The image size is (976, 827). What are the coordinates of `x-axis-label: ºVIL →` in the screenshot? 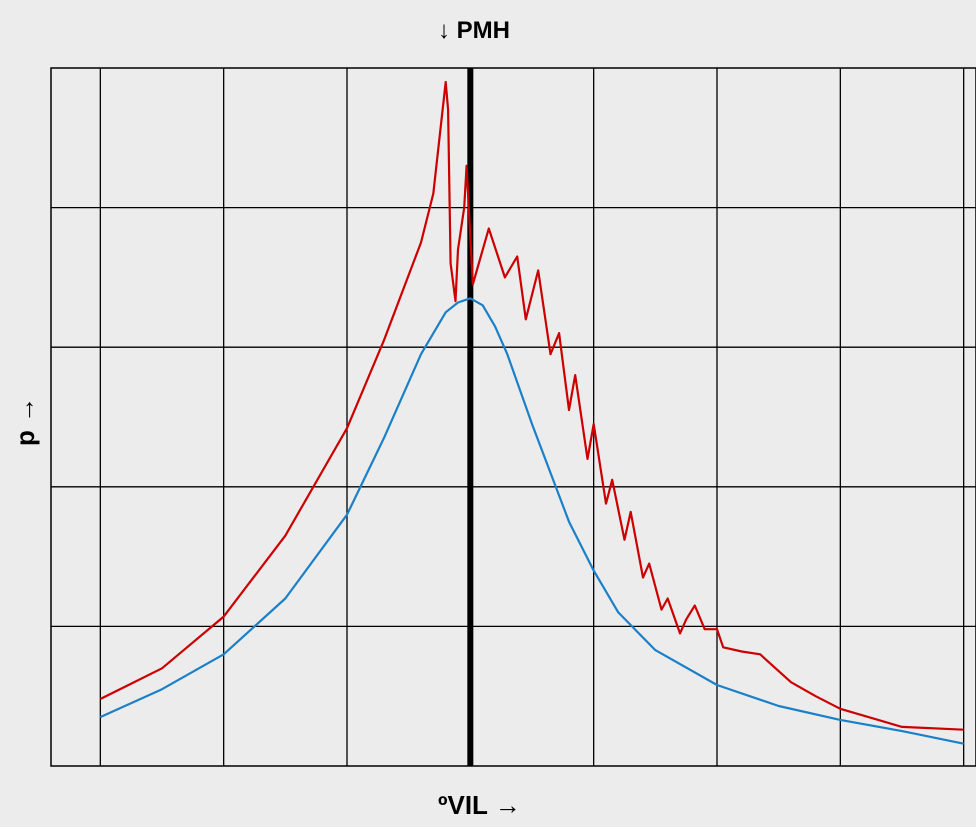 It's located at (479, 805).